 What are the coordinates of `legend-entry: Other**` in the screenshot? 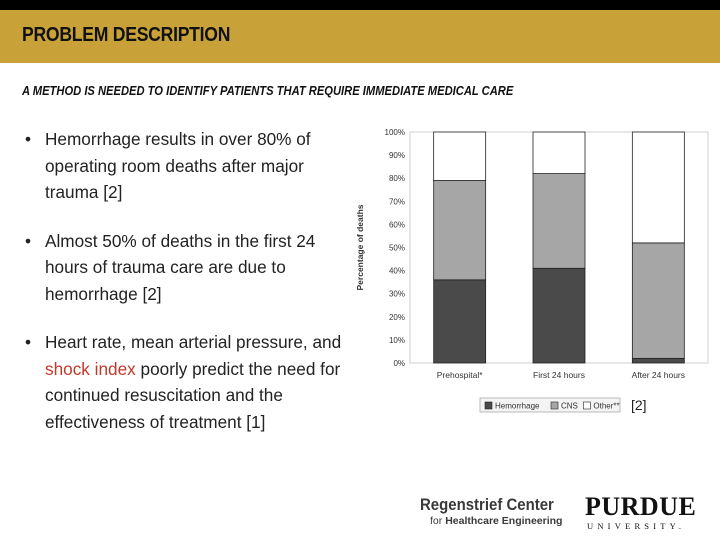 It's located at (606, 406).